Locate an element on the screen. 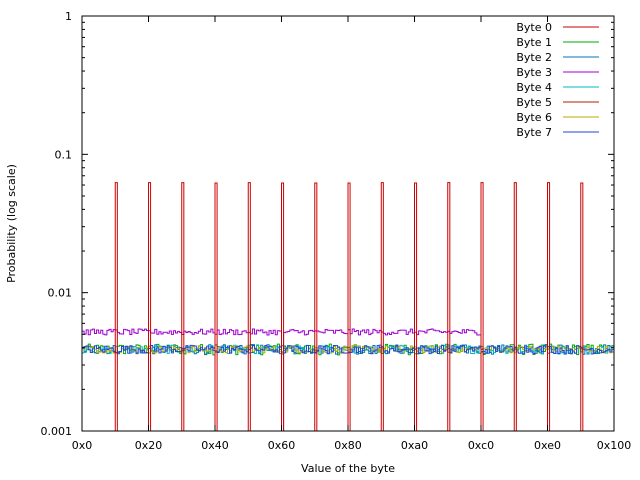  y-tick-label: 1 is located at coordinates (68, 16).